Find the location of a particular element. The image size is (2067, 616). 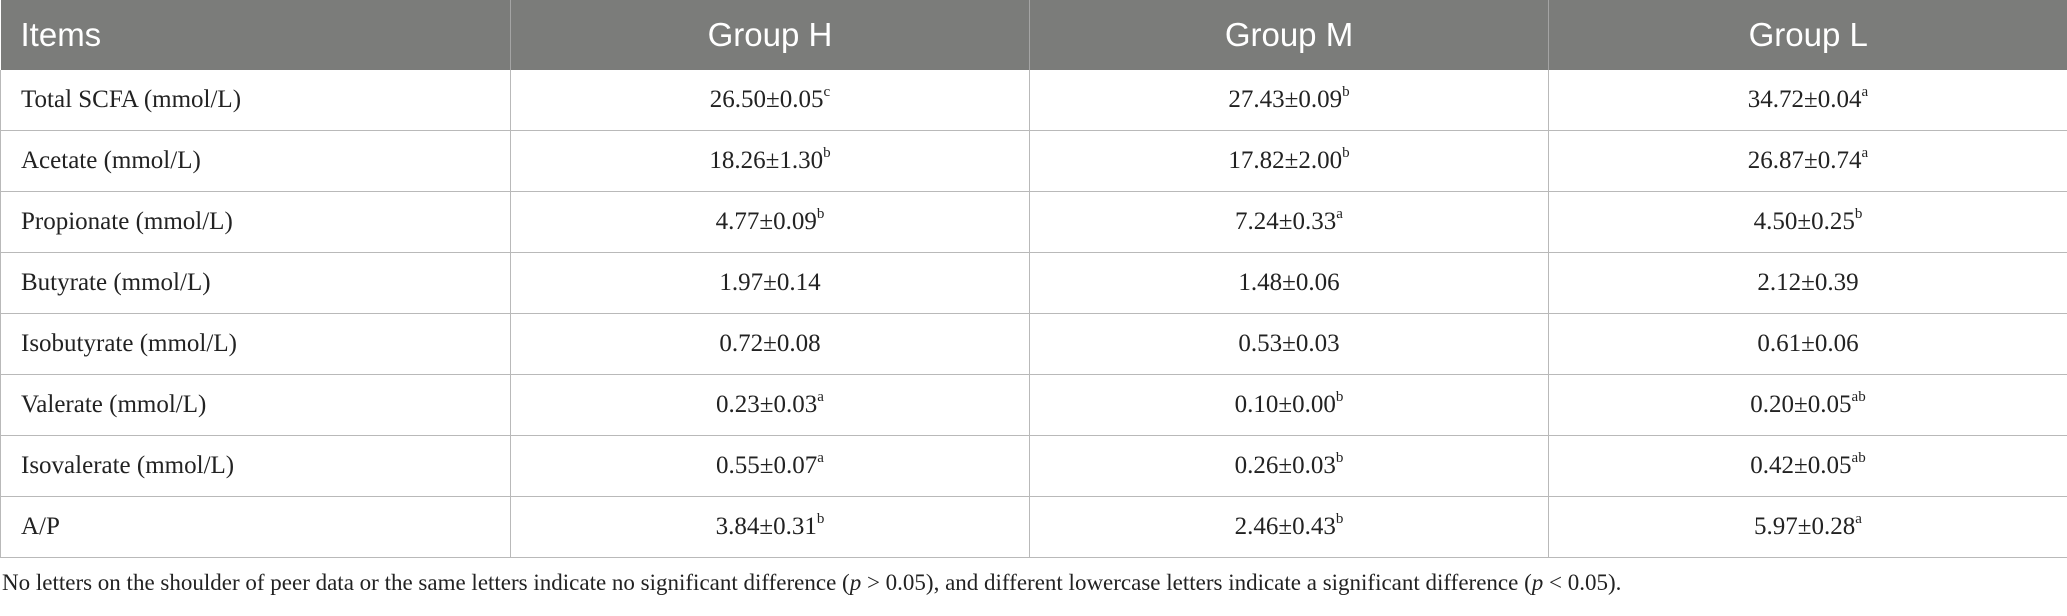

cell-value: 26.50±0.05 is located at coordinates (766, 99).